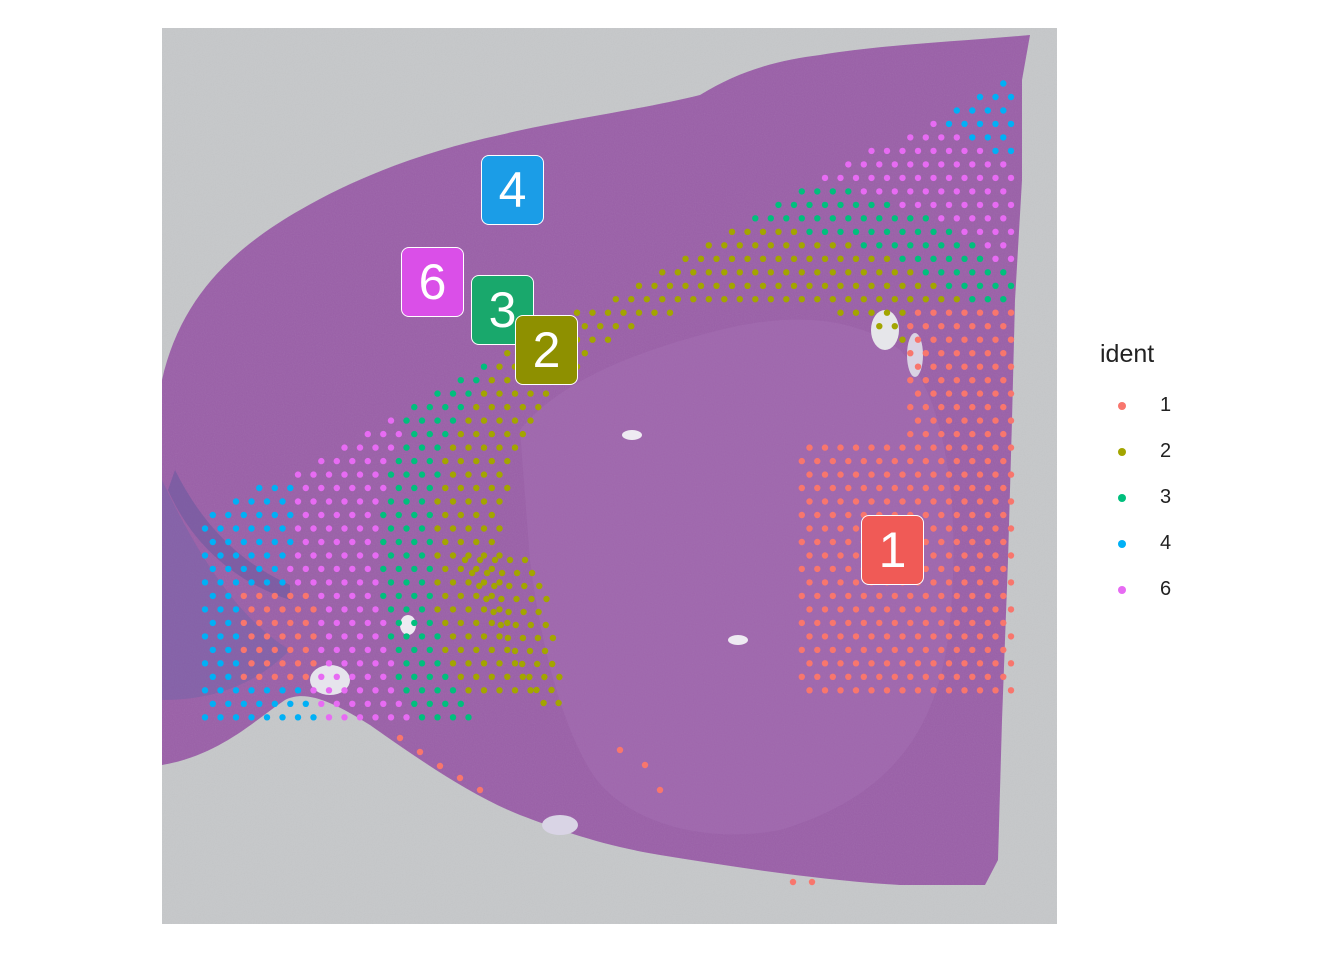 The image size is (1344, 960). I want to click on legend-label: 4, so click(1166, 543).